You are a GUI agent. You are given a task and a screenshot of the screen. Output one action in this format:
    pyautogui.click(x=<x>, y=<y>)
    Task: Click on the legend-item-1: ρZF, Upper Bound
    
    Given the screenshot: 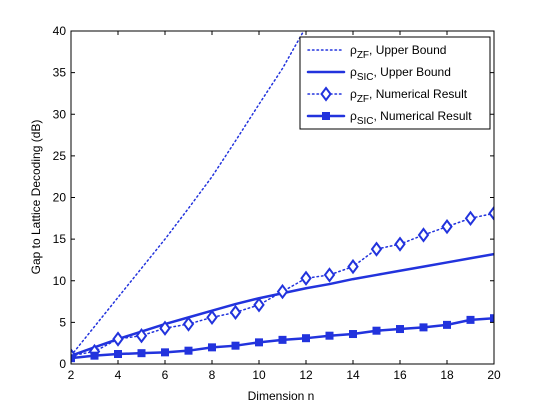 What is the action you would take?
    pyautogui.click(x=376, y=52)
    